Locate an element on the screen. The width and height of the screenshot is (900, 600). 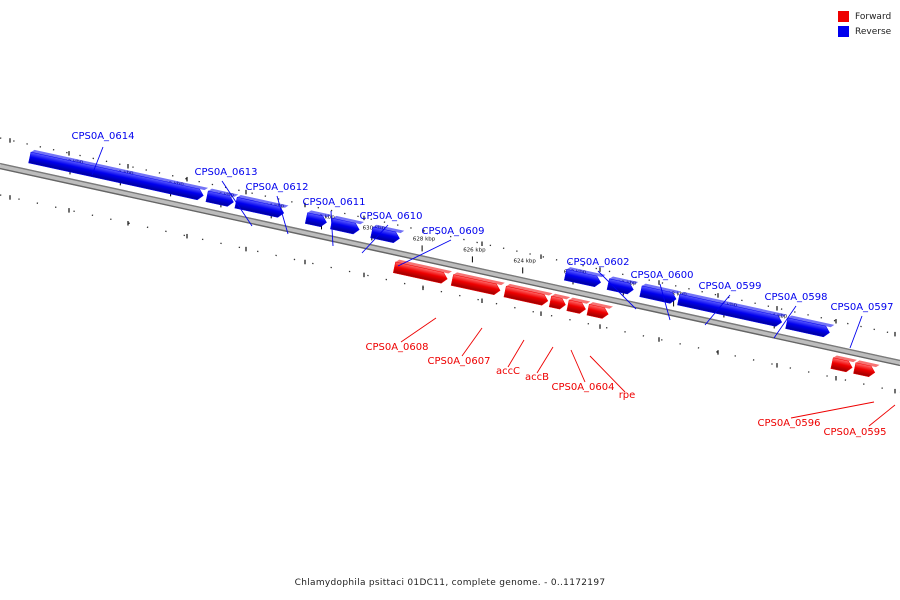
legend-reverse: Reverse is located at coordinates (864, 31).